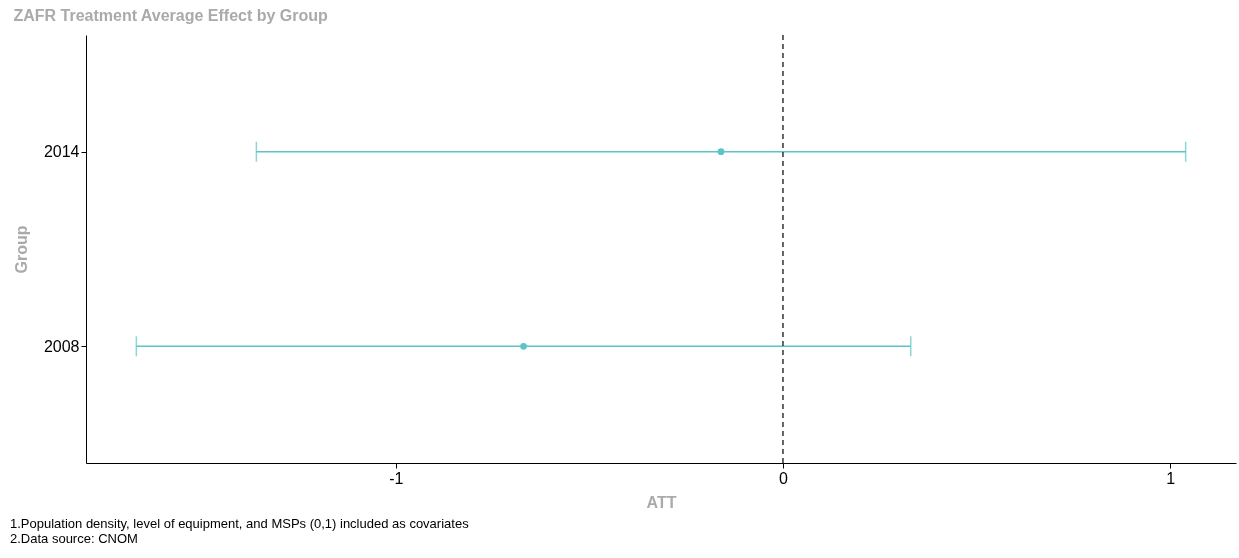 This screenshot has width=1239, height=558. What do you see at coordinates (239, 523) in the screenshot?
I see `text: 1.Population density, level of equipment, and MSPs (0,1) included as covariates` at bounding box center [239, 523].